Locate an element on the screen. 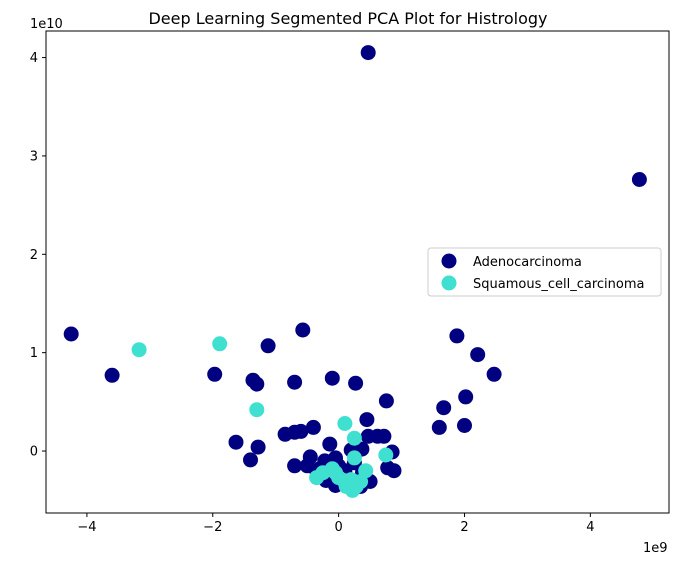 The width and height of the screenshot is (678, 564). x-tick-label: 4 is located at coordinates (590, 527).